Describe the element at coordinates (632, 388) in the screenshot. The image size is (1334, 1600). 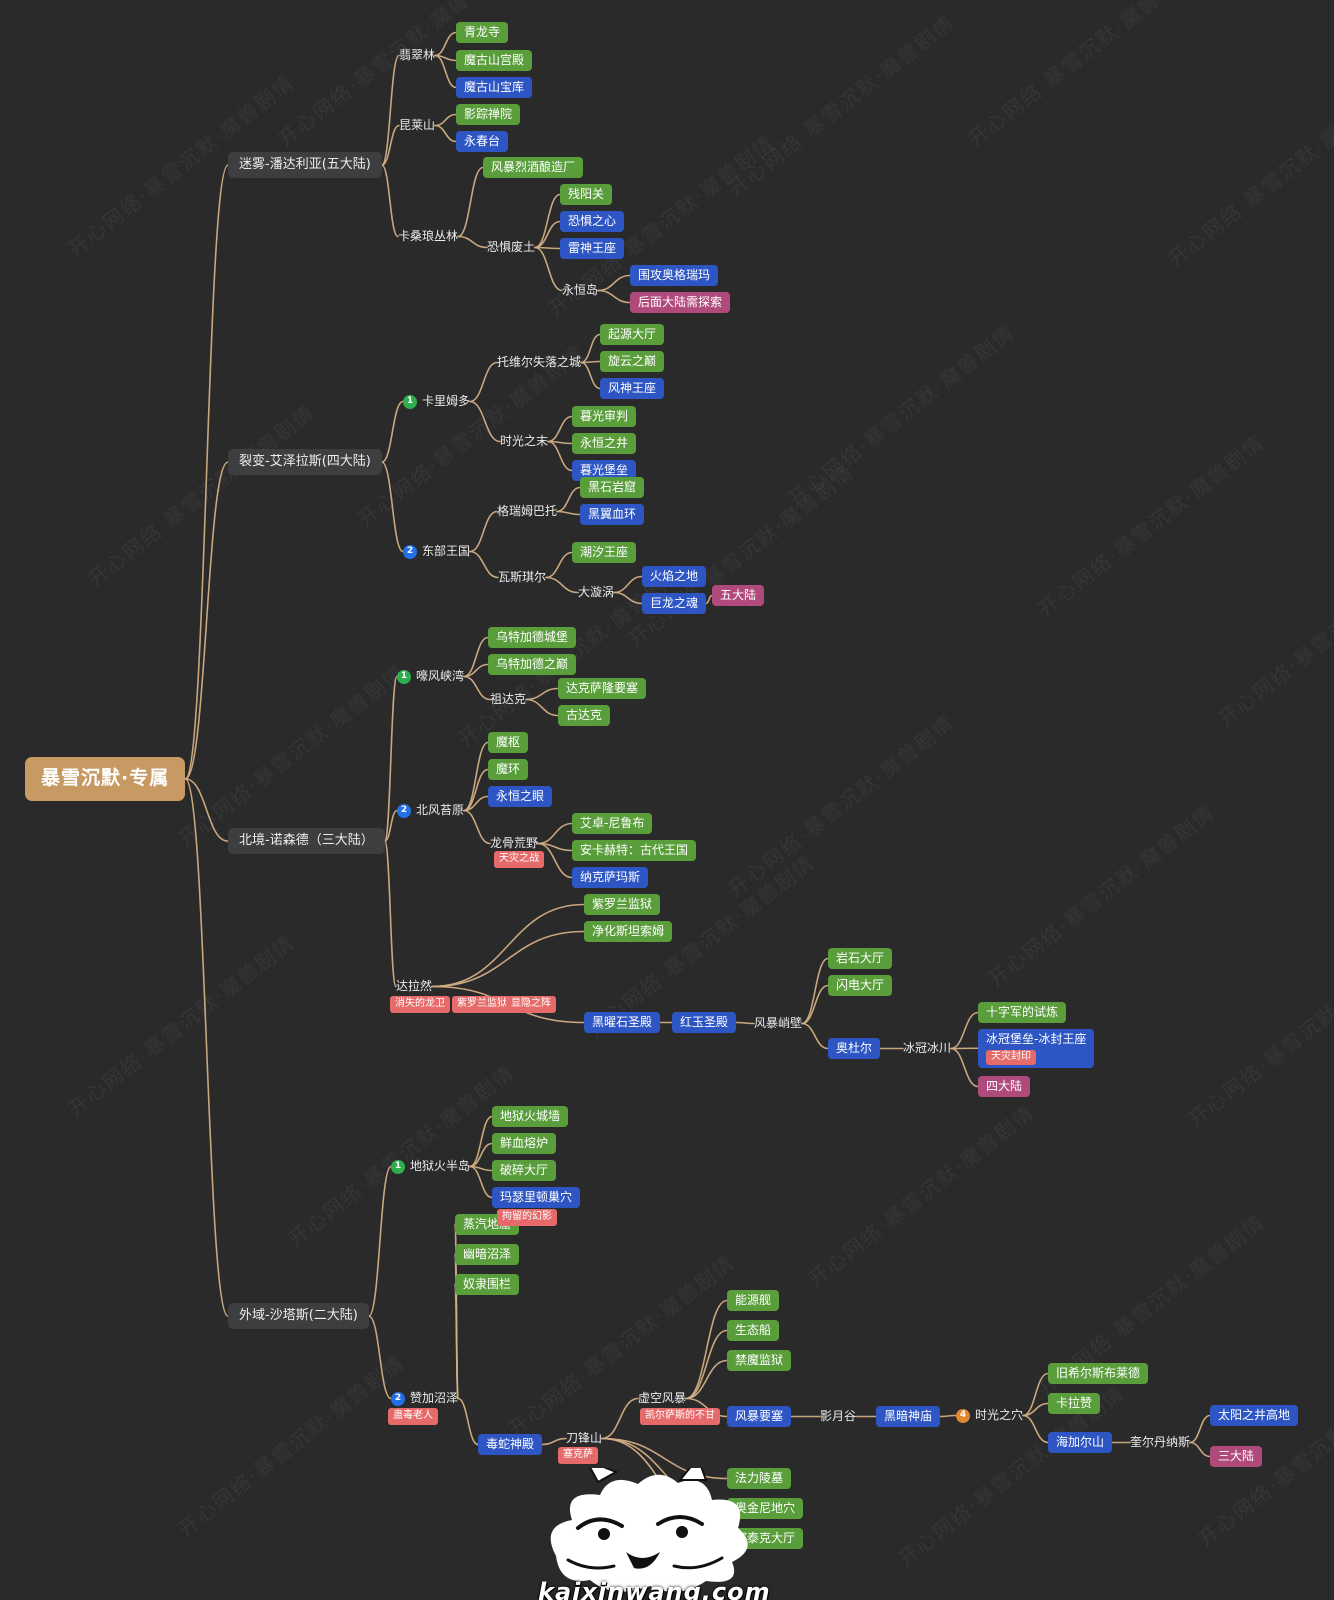
I see `node-fengshen: 风神王座` at that location.